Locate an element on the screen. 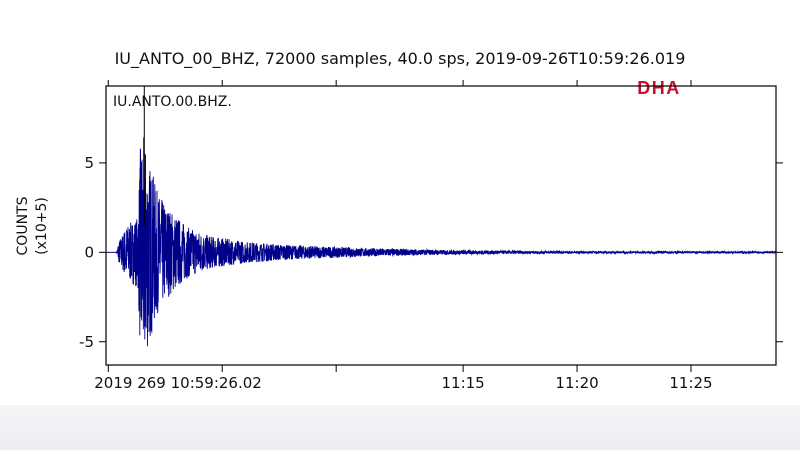  y-axis-scale-label: (x10+5) is located at coordinates (42, 226).